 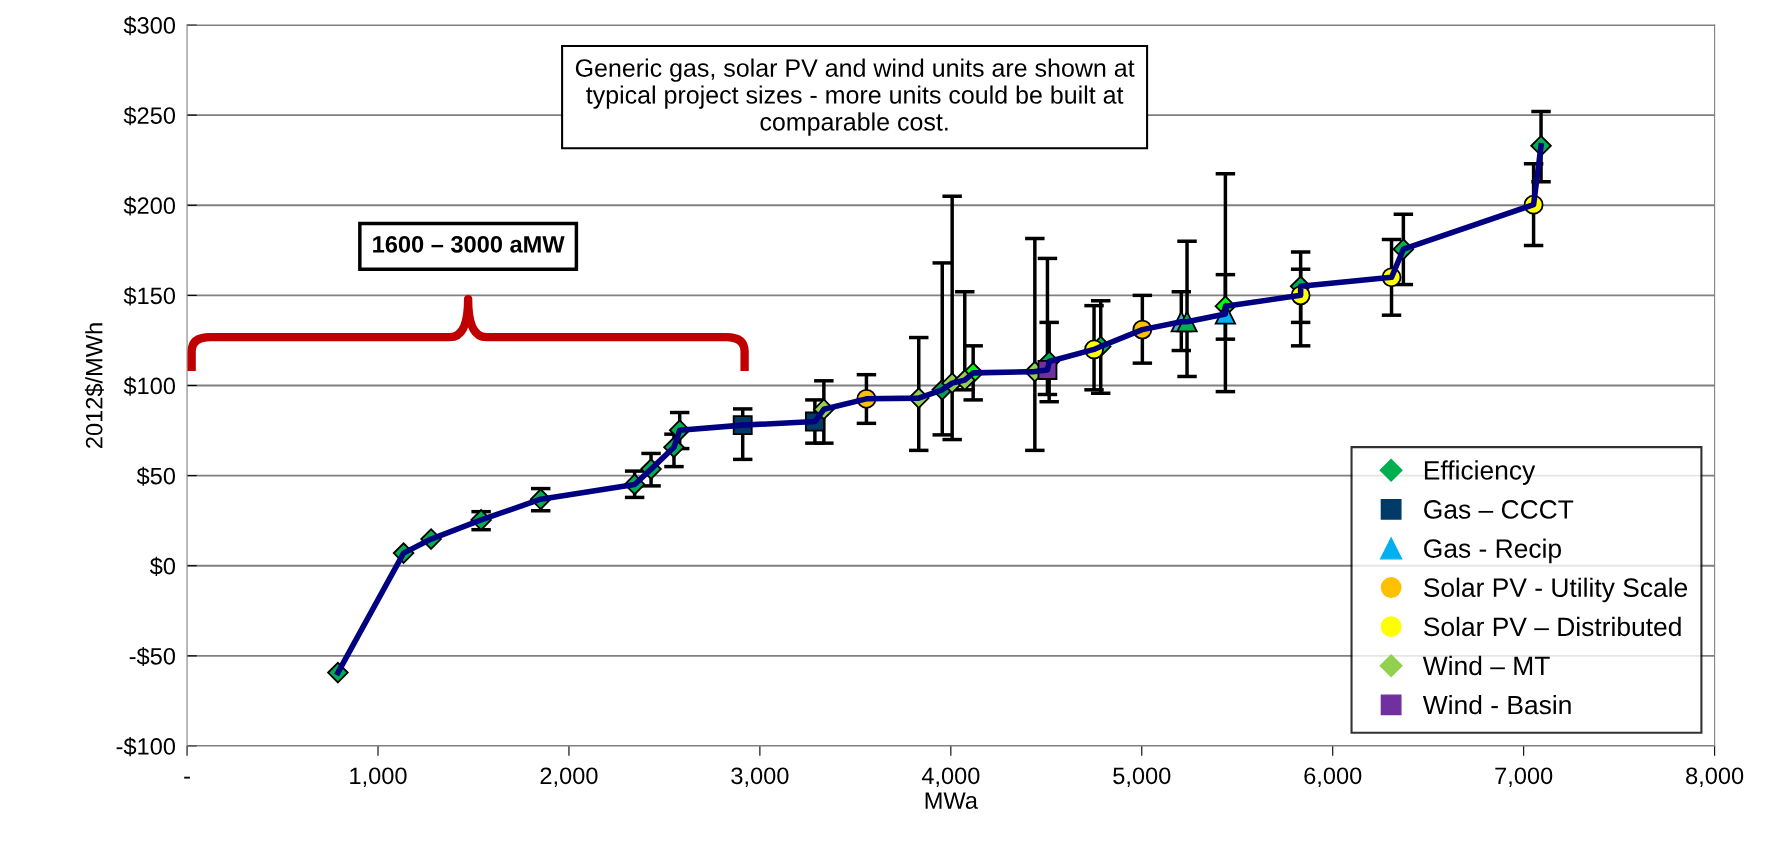 What do you see at coordinates (146, 747) in the screenshot?
I see `y-tick-label: -$100` at bounding box center [146, 747].